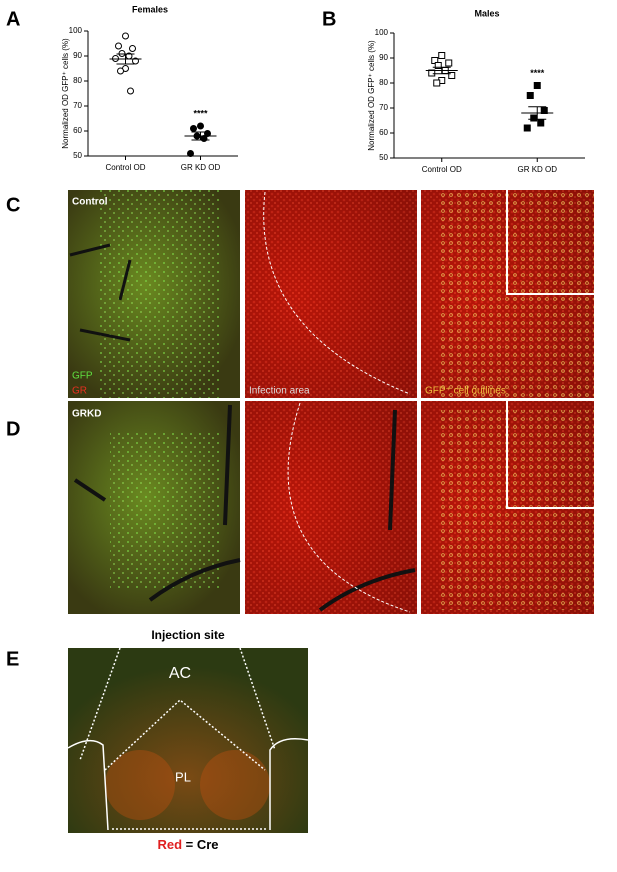 This screenshot has height=872, width=617. I want to click on legend-key: Red, so click(169, 844).